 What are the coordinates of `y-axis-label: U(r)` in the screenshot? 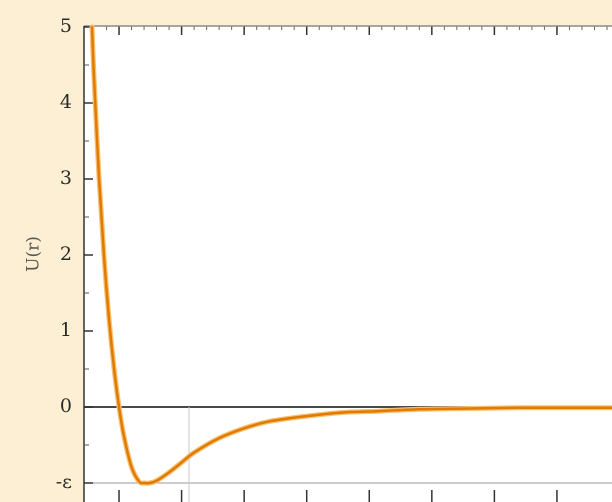 It's located at (34, 254).